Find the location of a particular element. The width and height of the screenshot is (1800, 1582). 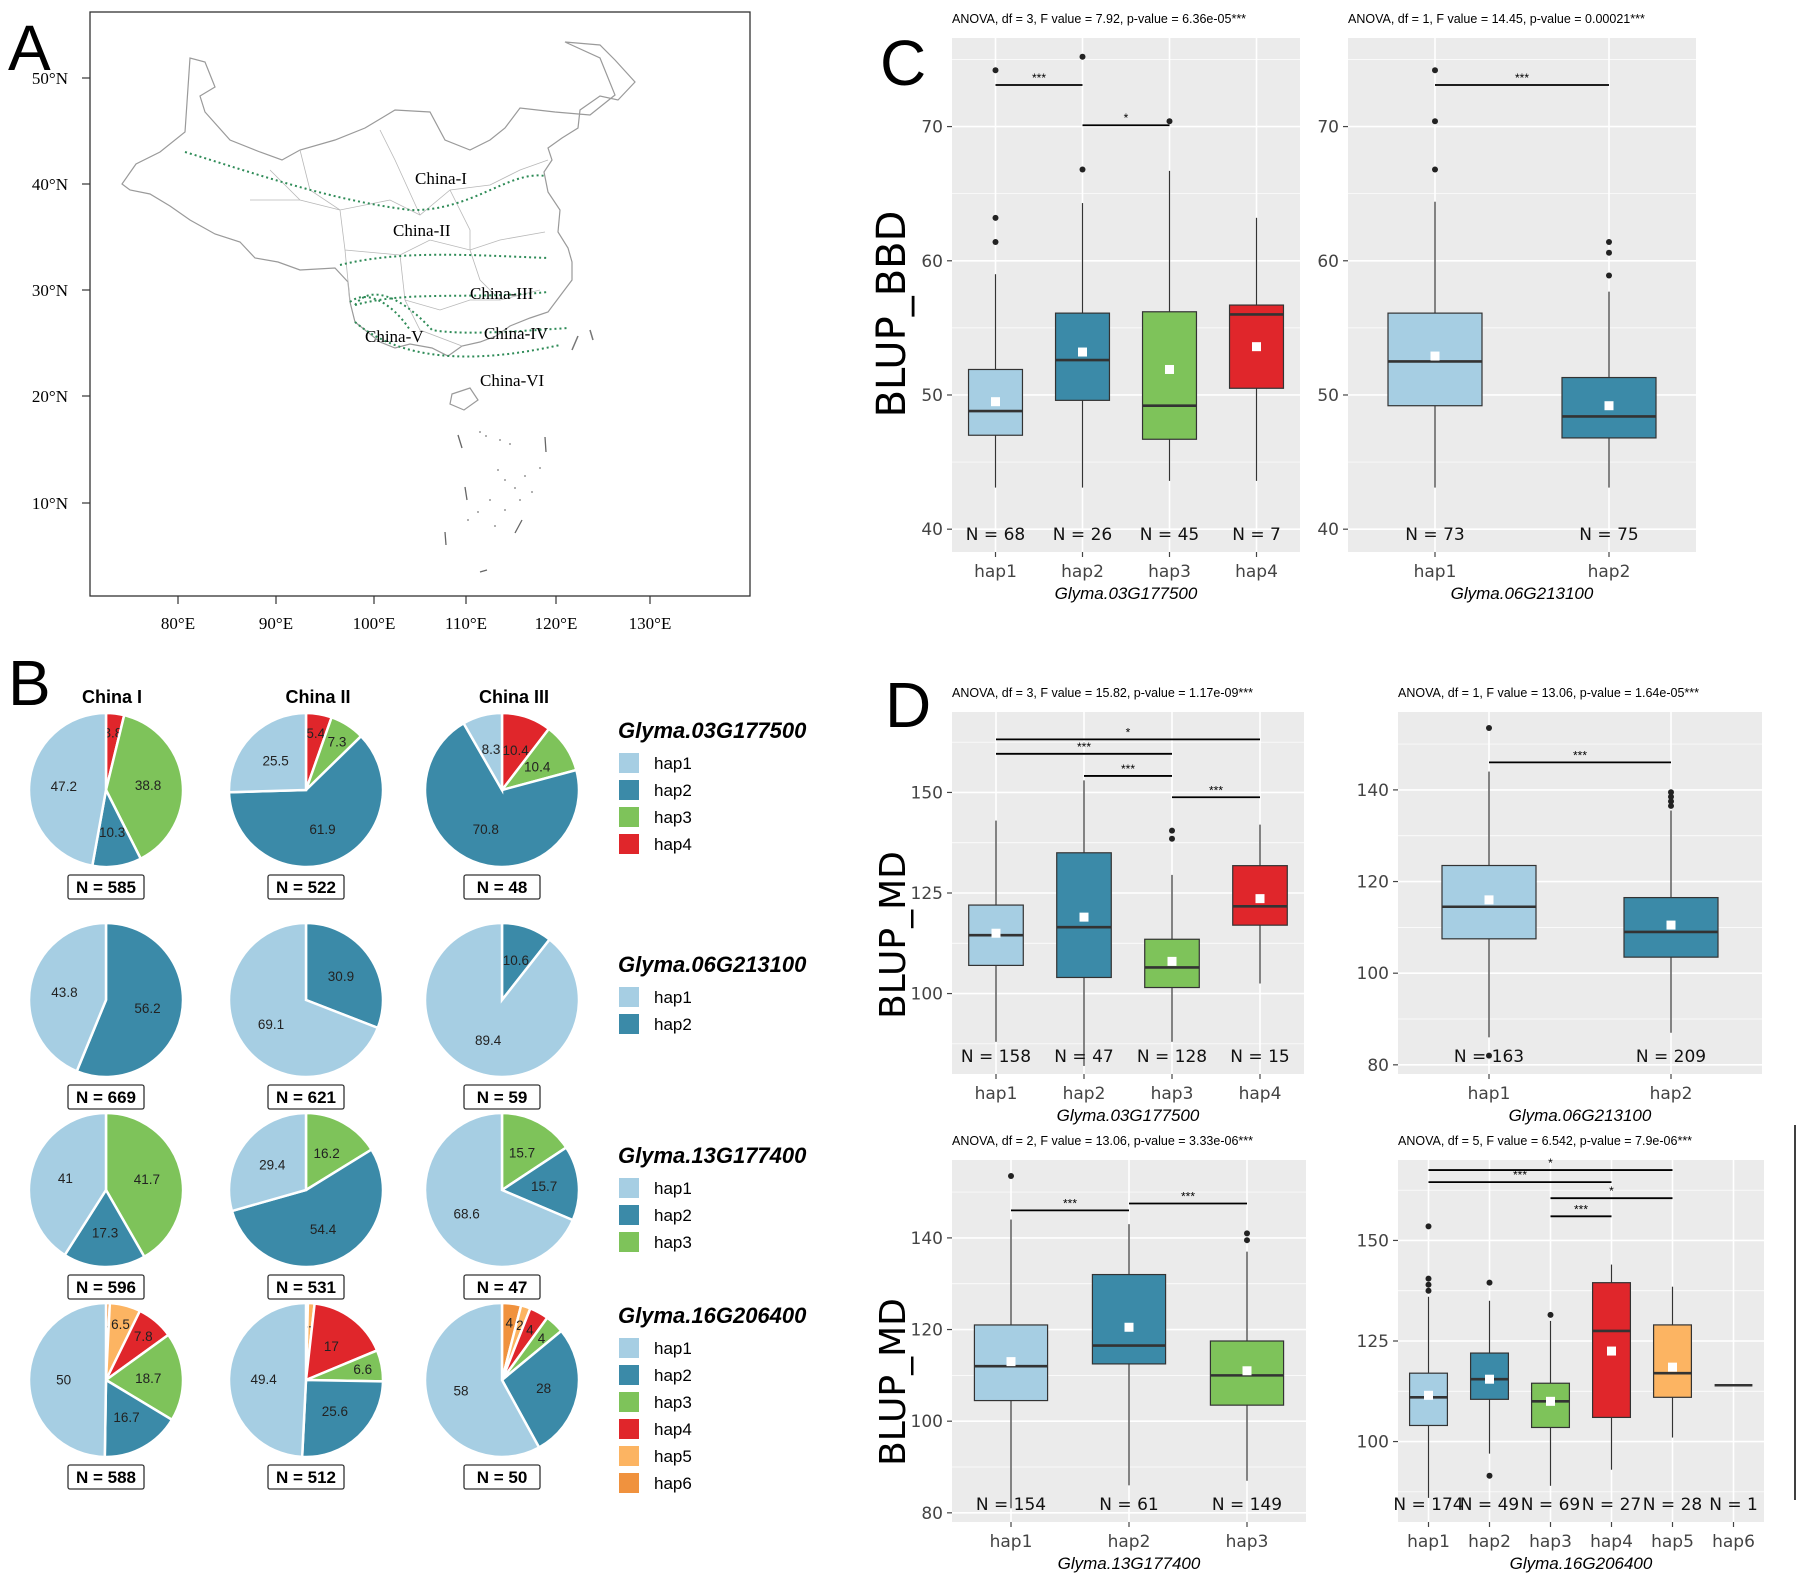

pie-slice-label: 17 is located at coordinates (331, 1346).